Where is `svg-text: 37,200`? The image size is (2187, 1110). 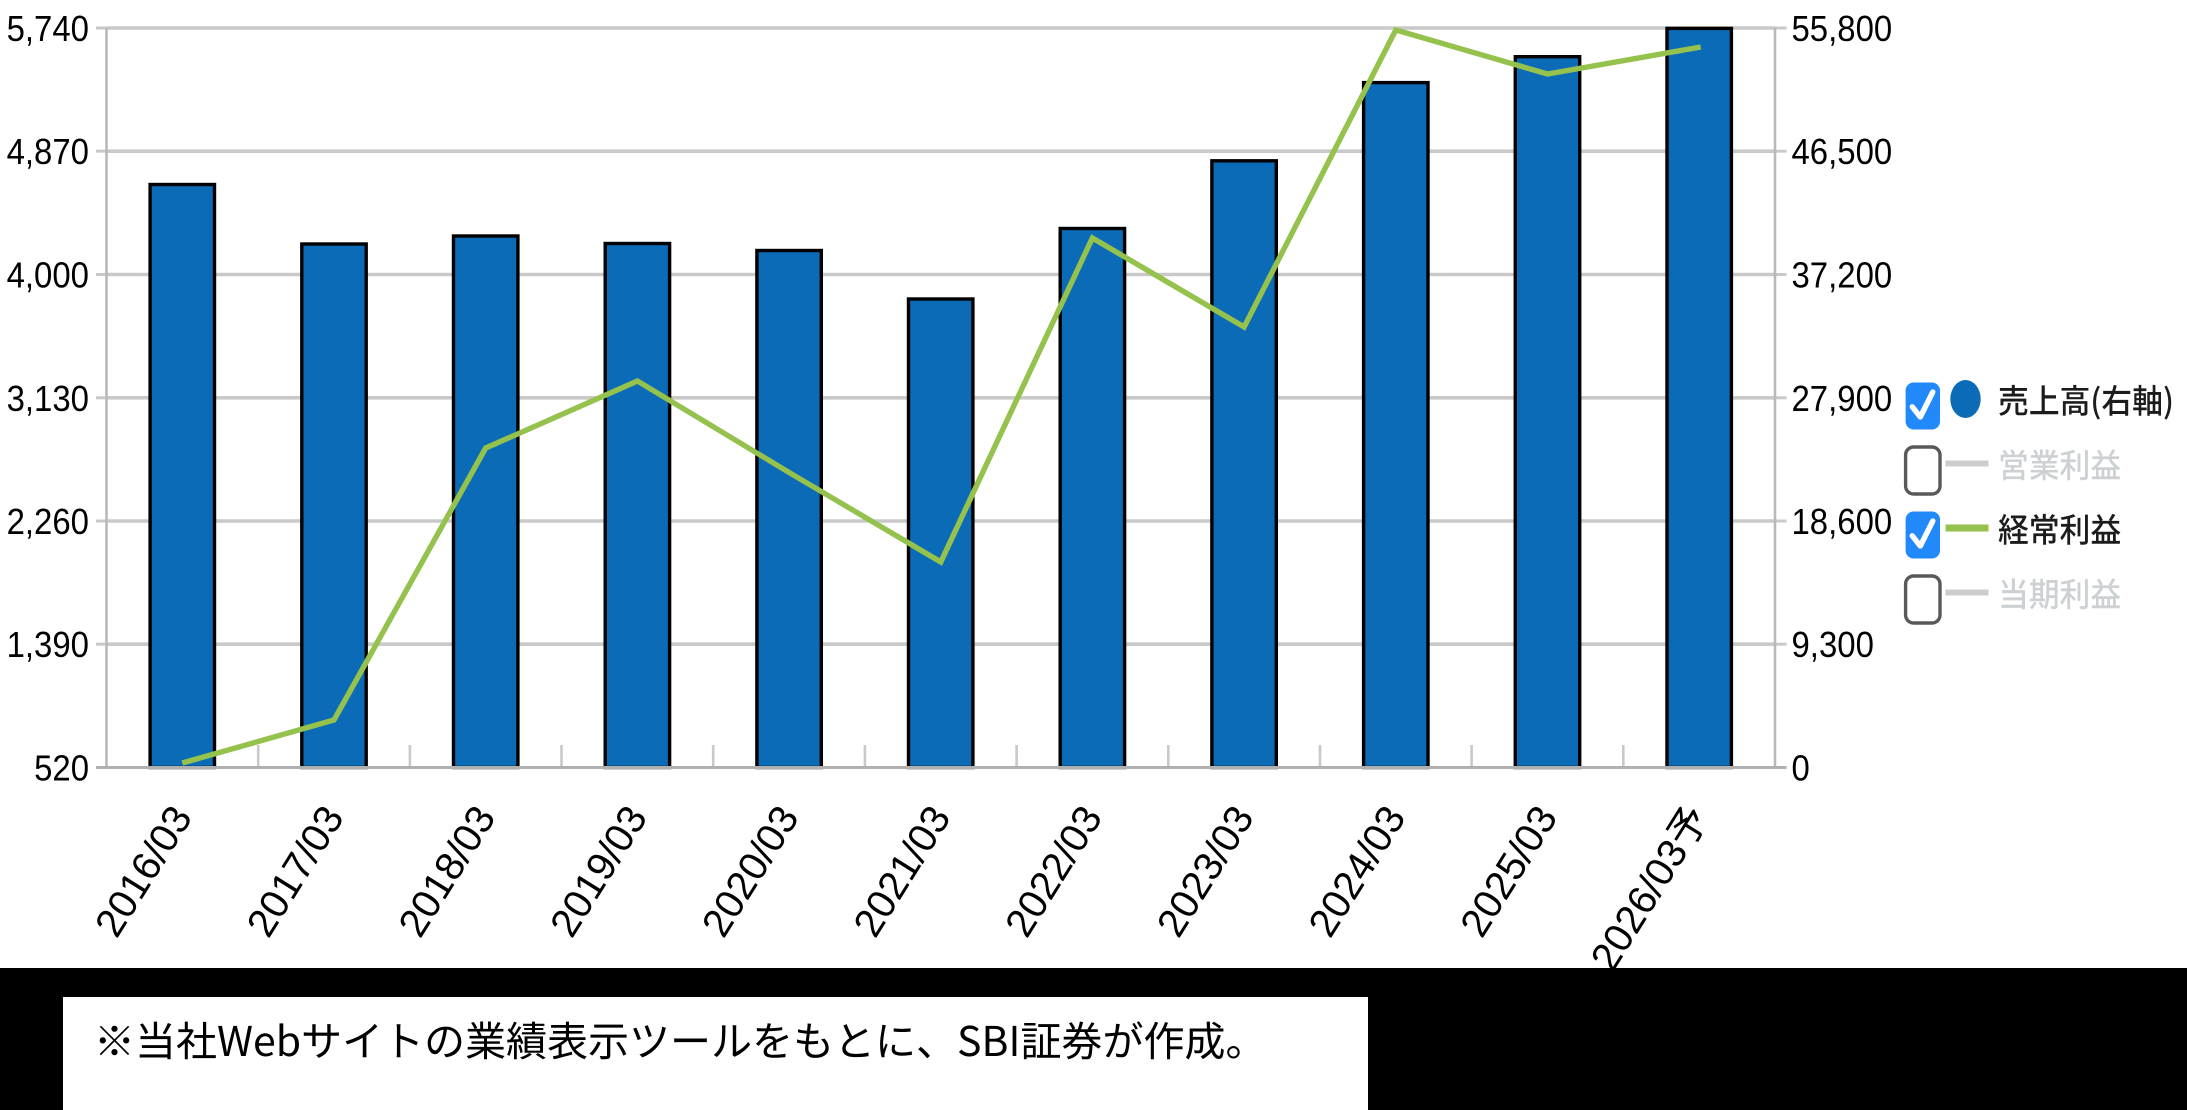
svg-text: 37,200 is located at coordinates (1842, 275).